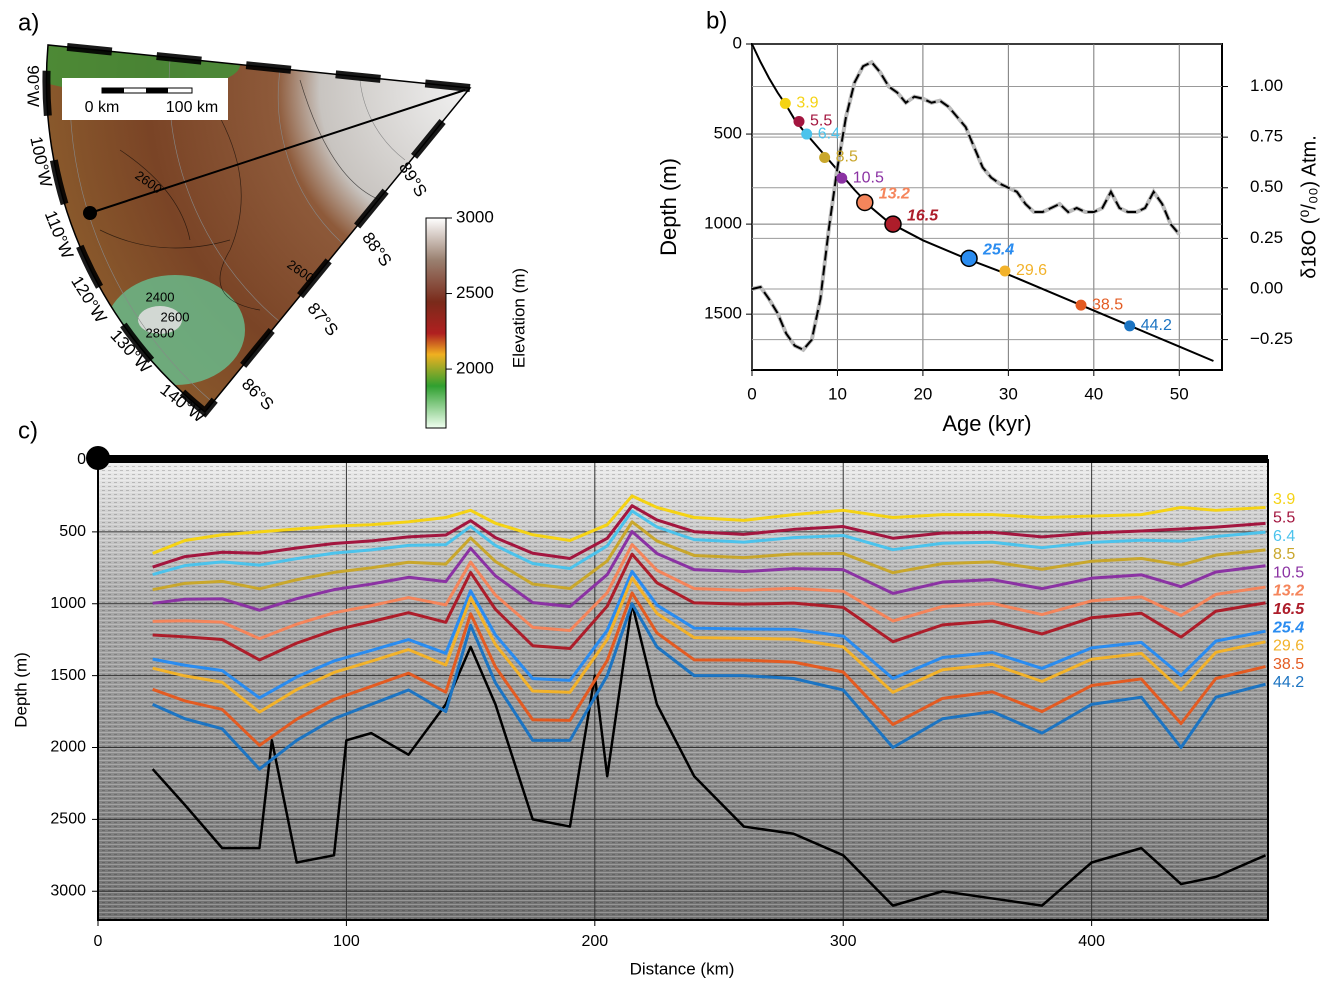 This screenshot has height=987, width=1326. I want to click on layer-label: 44.2, so click(1288, 682).